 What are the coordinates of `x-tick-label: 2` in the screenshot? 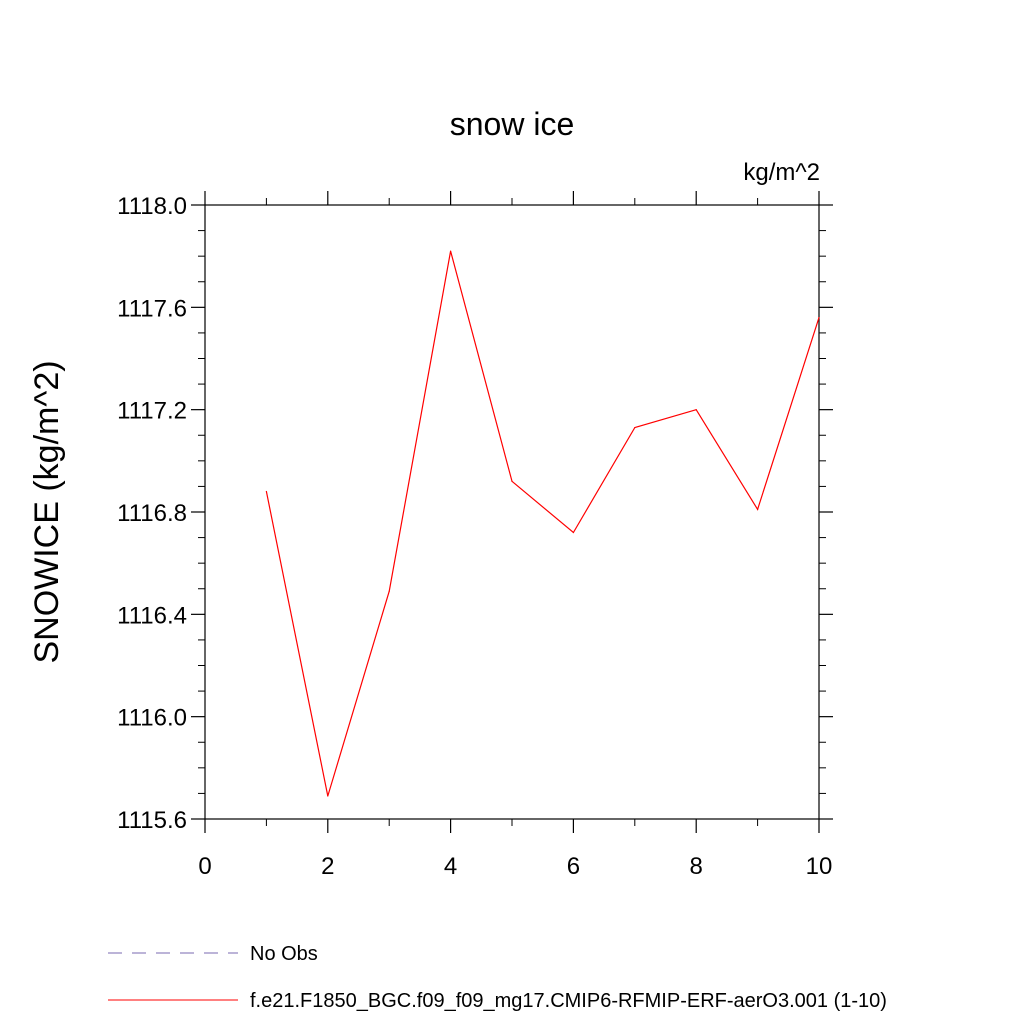 It's located at (327, 866).